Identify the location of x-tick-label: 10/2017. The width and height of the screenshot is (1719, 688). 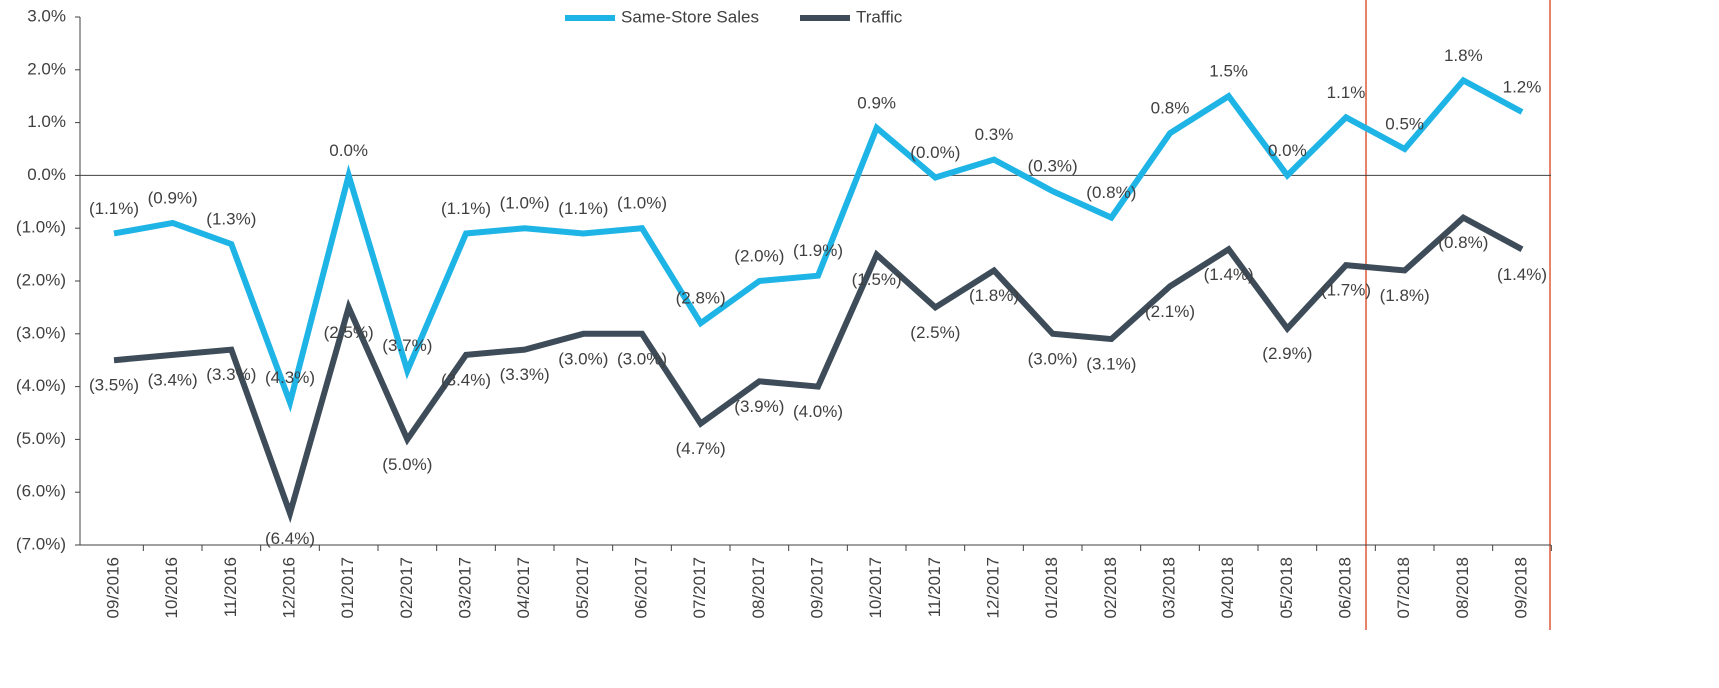
(875, 587).